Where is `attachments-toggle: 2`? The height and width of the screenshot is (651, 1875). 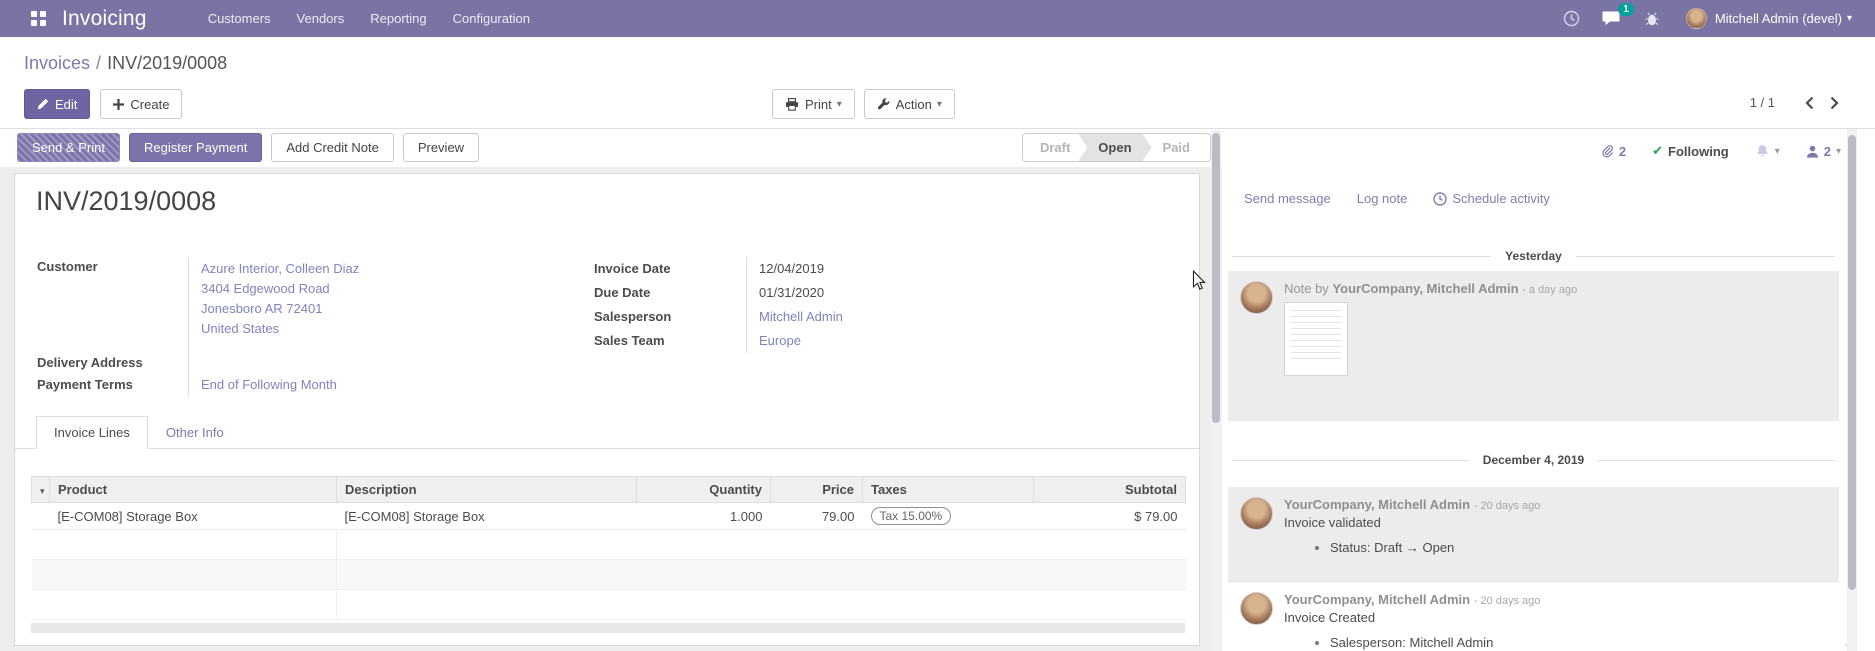 attachments-toggle: 2 is located at coordinates (1613, 151).